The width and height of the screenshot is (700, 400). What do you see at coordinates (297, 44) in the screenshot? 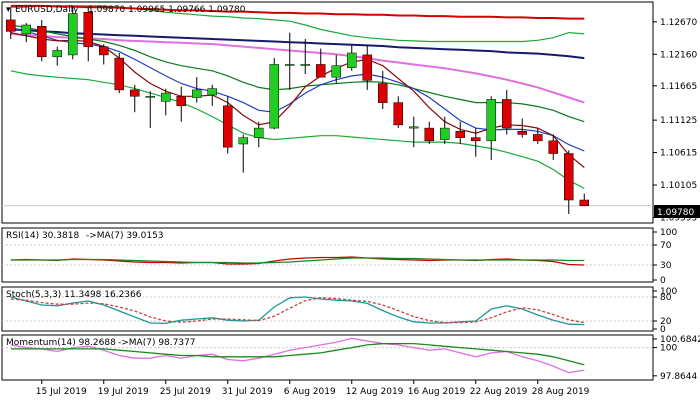
I see `overlay-line-ma_navy` at bounding box center [297, 44].